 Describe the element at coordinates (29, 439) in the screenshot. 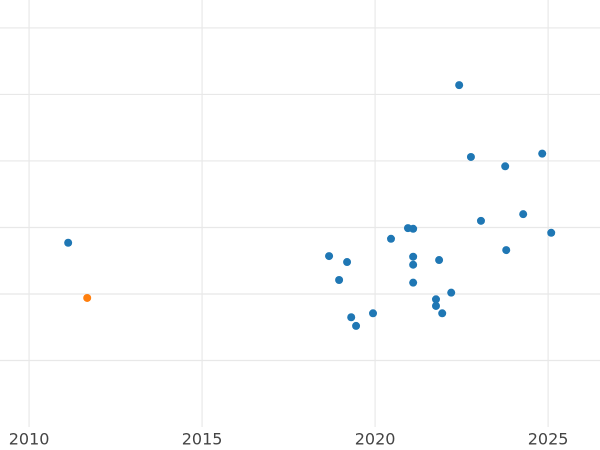

I see `x-tick-label: 2010` at that location.